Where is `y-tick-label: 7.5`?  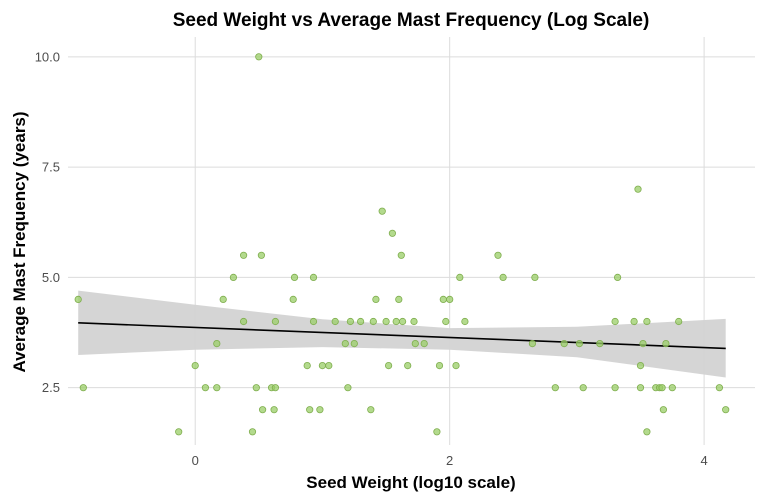 y-tick-label: 7.5 is located at coordinates (51, 167).